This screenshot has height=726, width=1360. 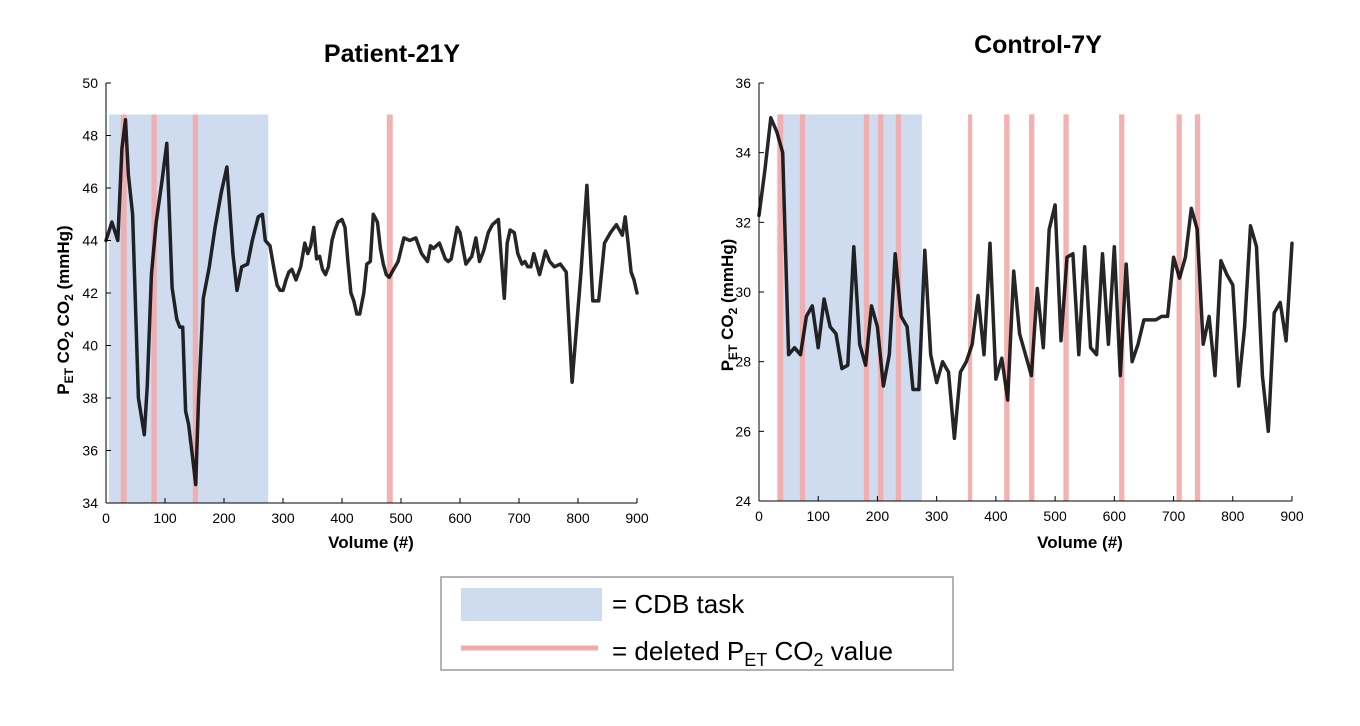 I want to click on y-tick-label: 26, so click(x=743, y=431).